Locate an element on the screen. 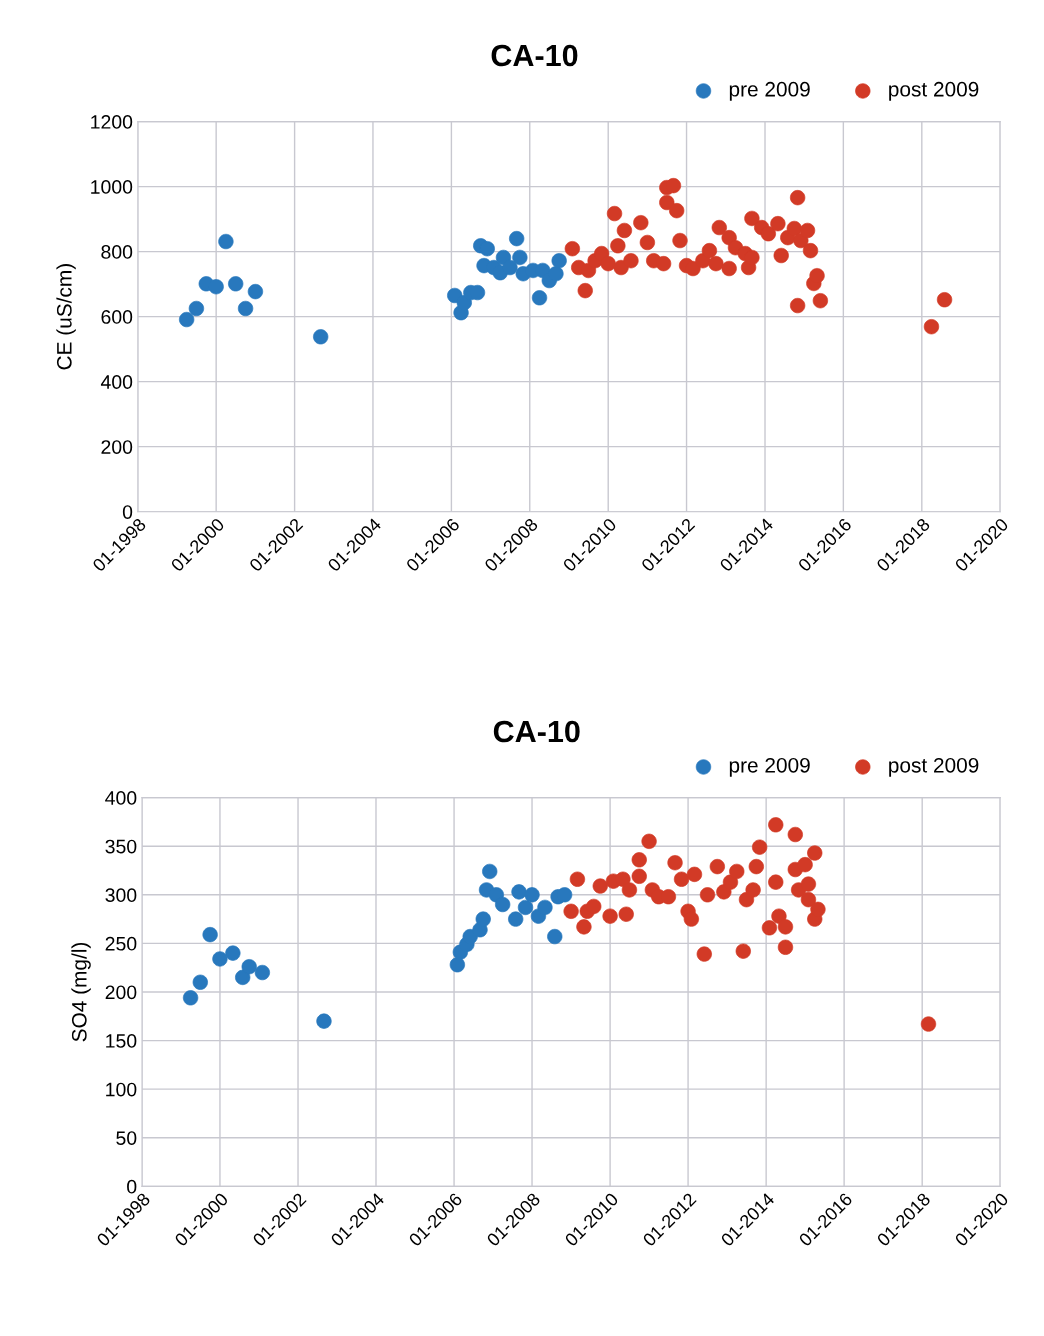 The image size is (1044, 1336). y-tick-label: 1200 is located at coordinates (112, 122).